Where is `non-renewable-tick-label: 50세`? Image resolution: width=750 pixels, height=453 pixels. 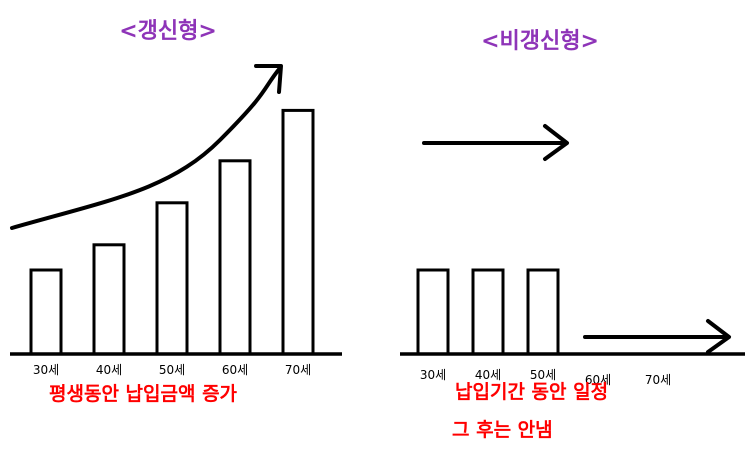 non-renewable-tick-label: 50세 is located at coordinates (543, 375).